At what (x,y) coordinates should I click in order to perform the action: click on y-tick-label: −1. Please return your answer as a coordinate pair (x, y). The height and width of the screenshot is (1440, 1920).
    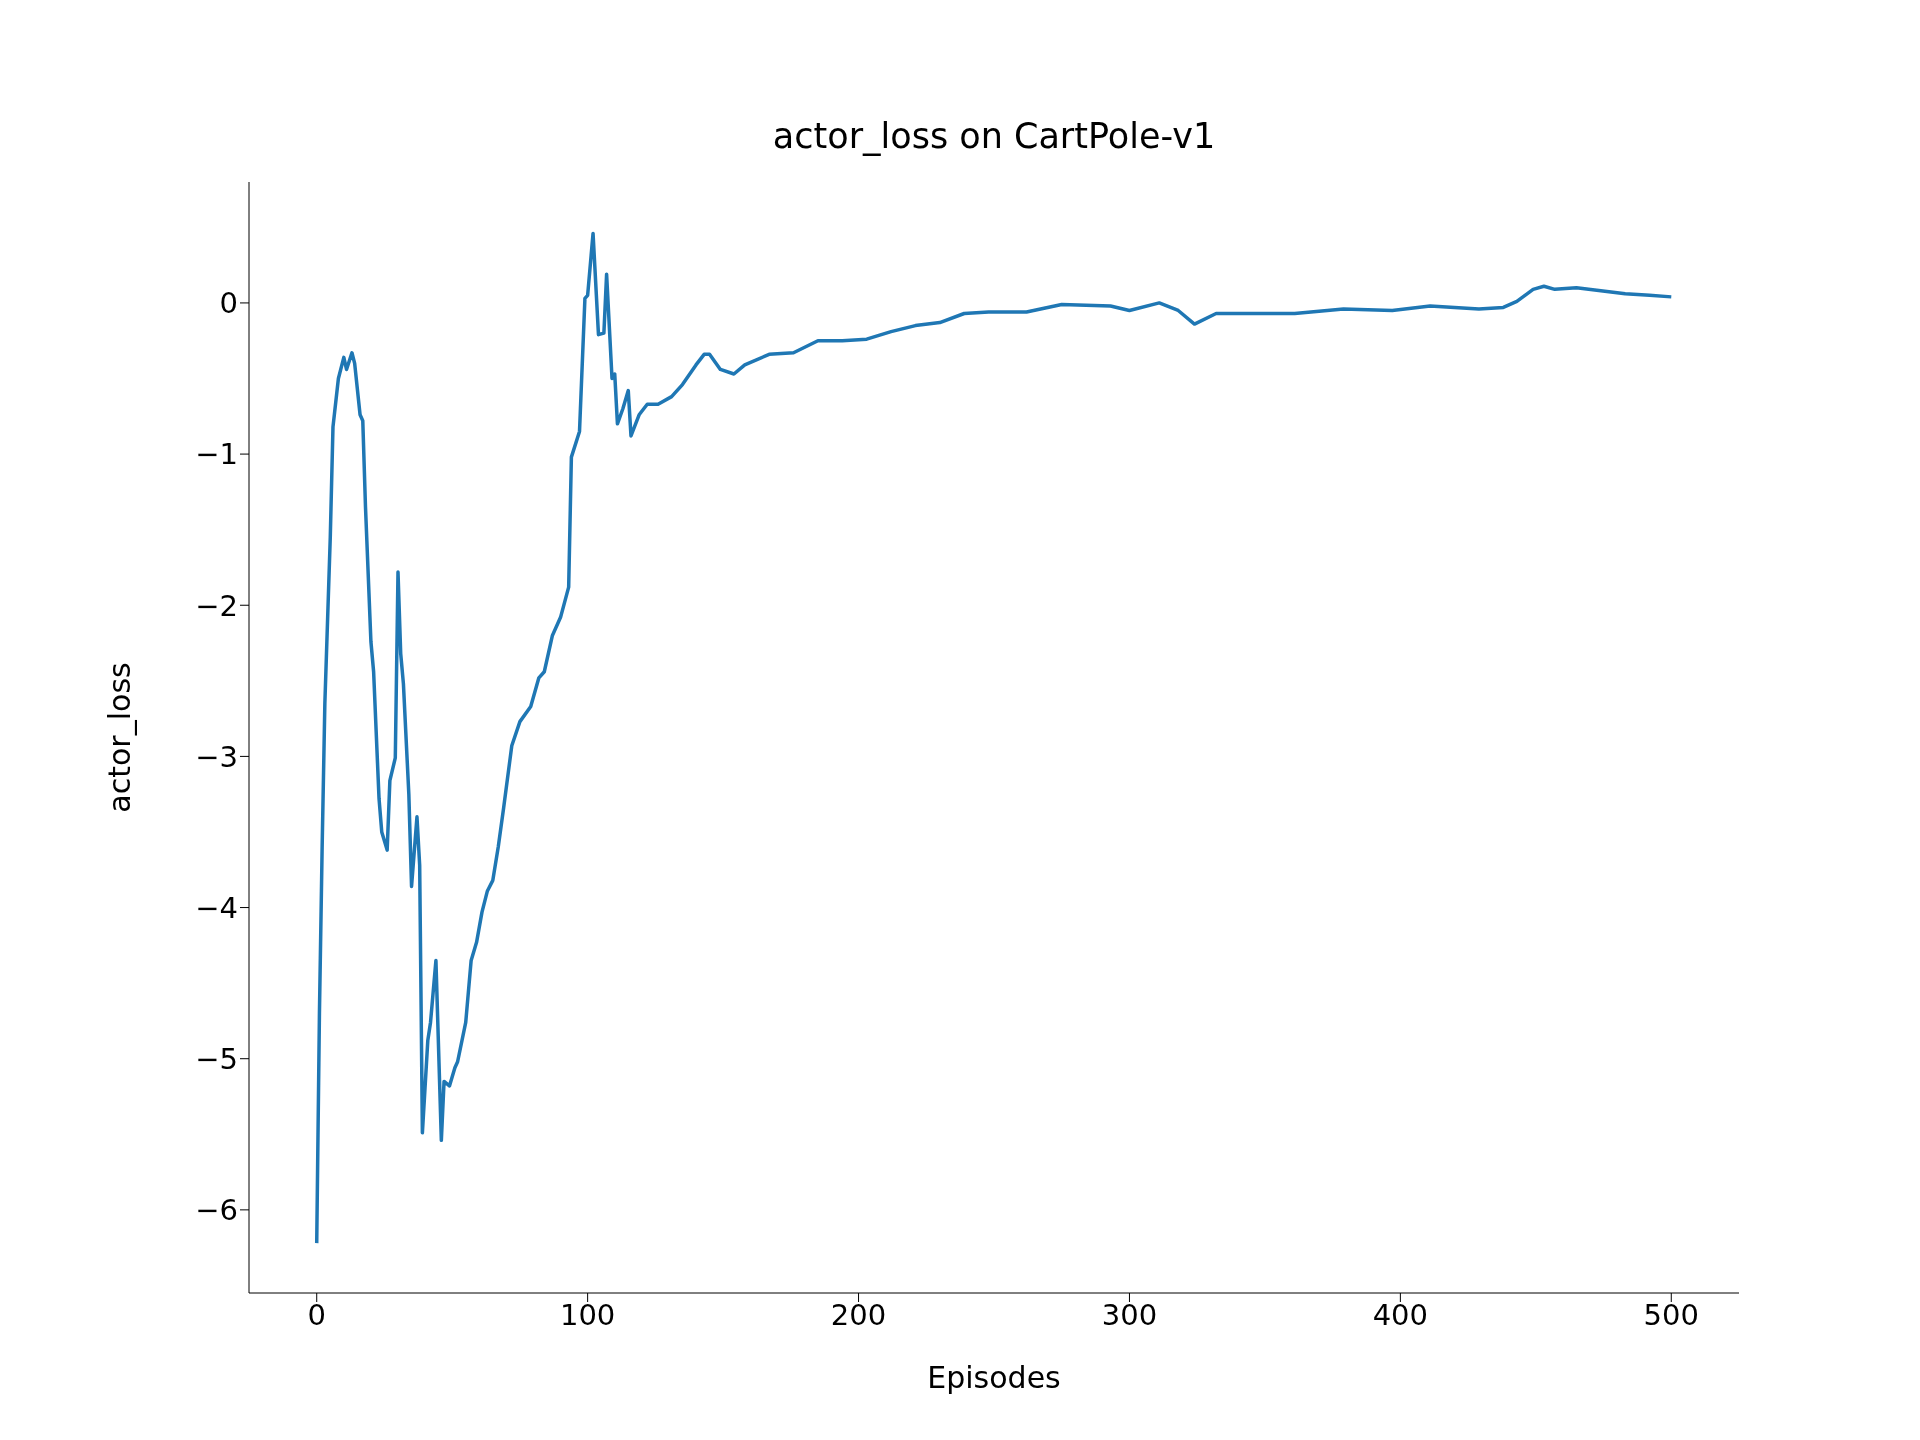
    Looking at the image, I should click on (216, 454).